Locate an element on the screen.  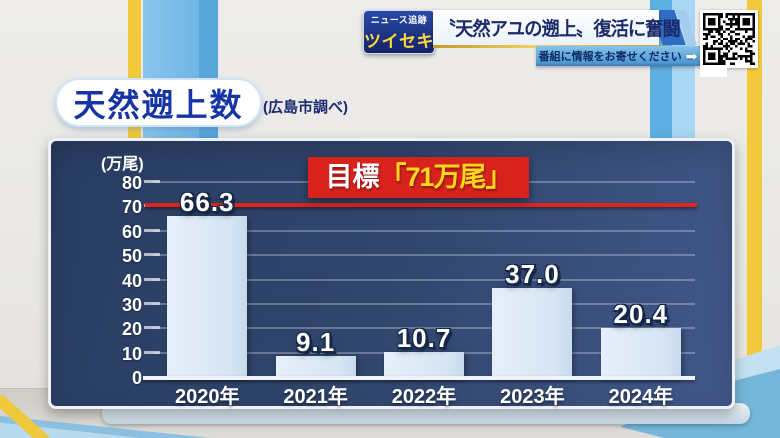
chart-title-pill: 天然遡上数 is located at coordinates (158, 102).